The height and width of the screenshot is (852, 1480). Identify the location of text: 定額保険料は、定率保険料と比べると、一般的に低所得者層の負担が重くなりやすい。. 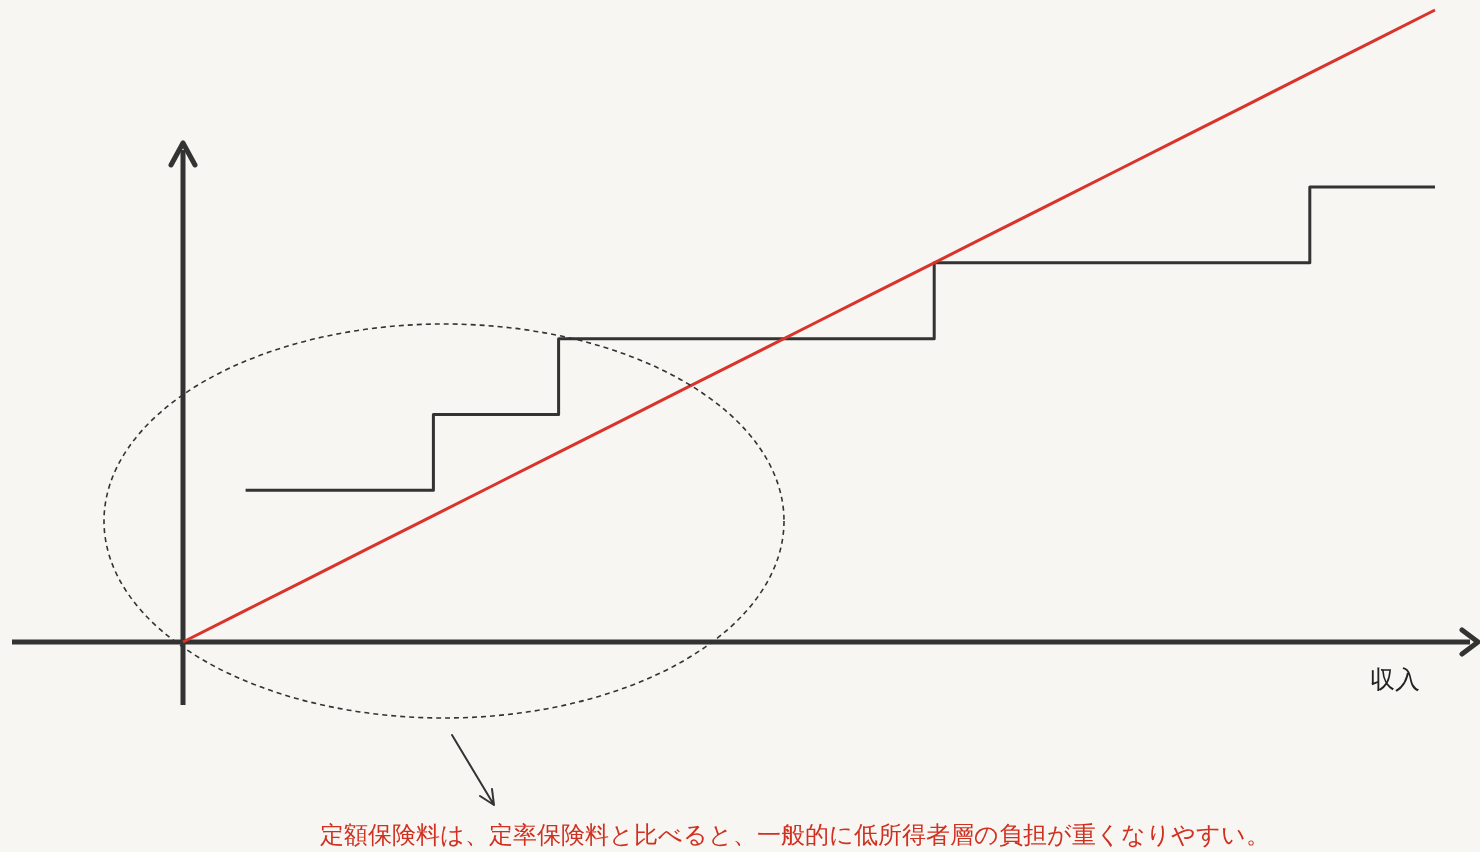
(795, 834).